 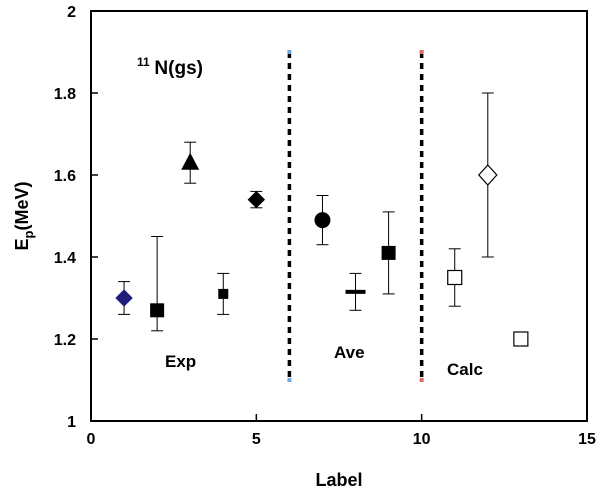 I want to click on x-tick-label: 5, so click(x=256, y=439).